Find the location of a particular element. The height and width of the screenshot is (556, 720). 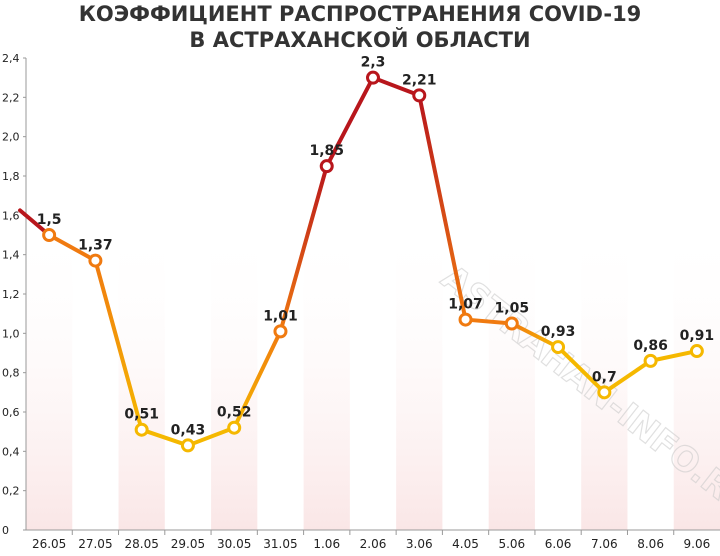

data-label: 0,93 is located at coordinates (558, 332).